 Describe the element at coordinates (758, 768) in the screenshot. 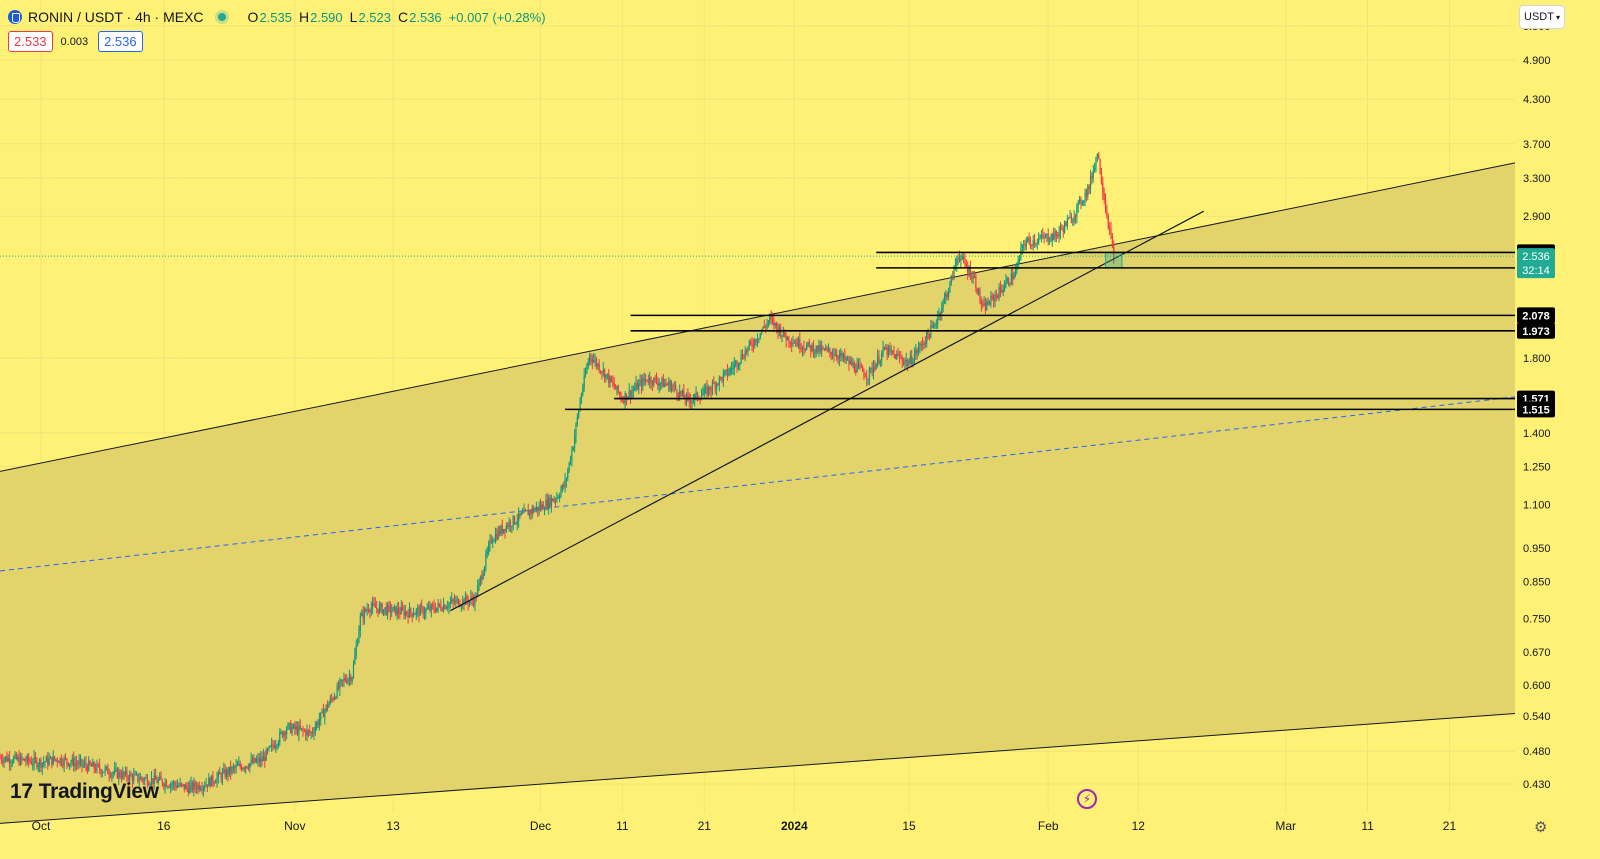

I see `channel-lower-line` at that location.